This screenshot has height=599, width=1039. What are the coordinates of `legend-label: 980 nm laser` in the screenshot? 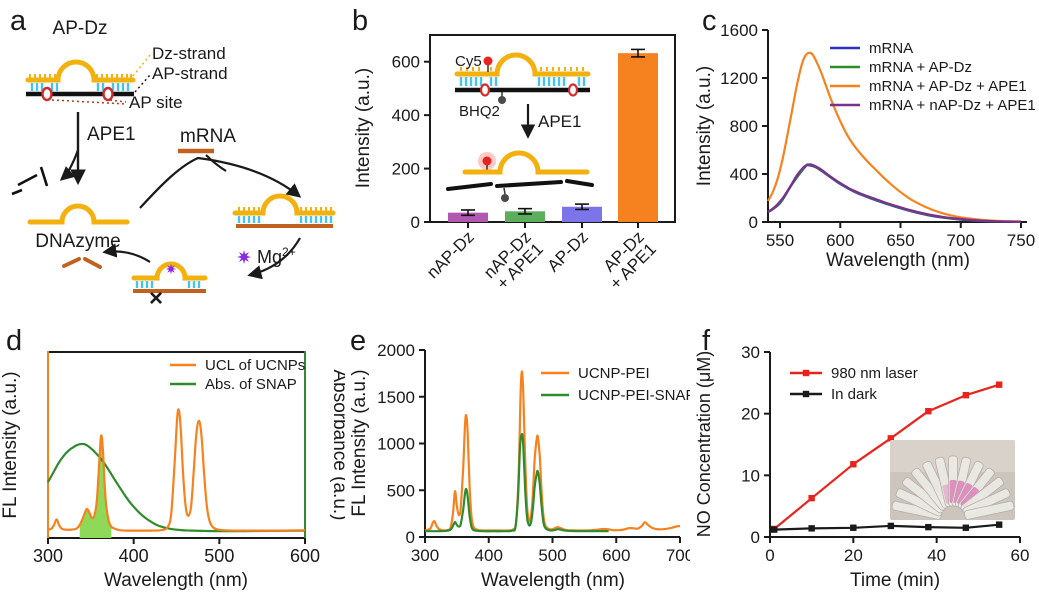 It's located at (874, 373).